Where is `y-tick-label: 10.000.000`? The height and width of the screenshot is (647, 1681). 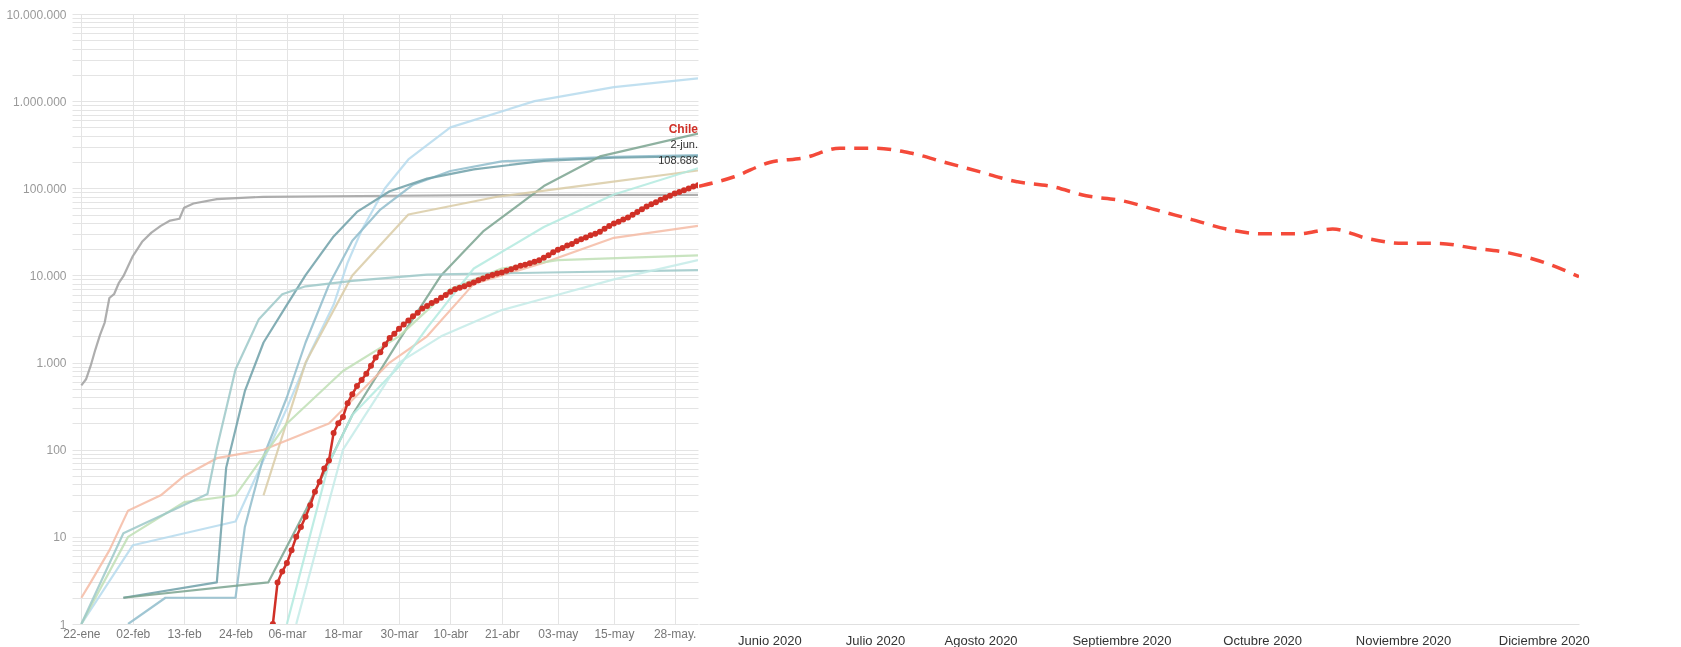 y-tick-label: 10.000.000 is located at coordinates (36, 14).